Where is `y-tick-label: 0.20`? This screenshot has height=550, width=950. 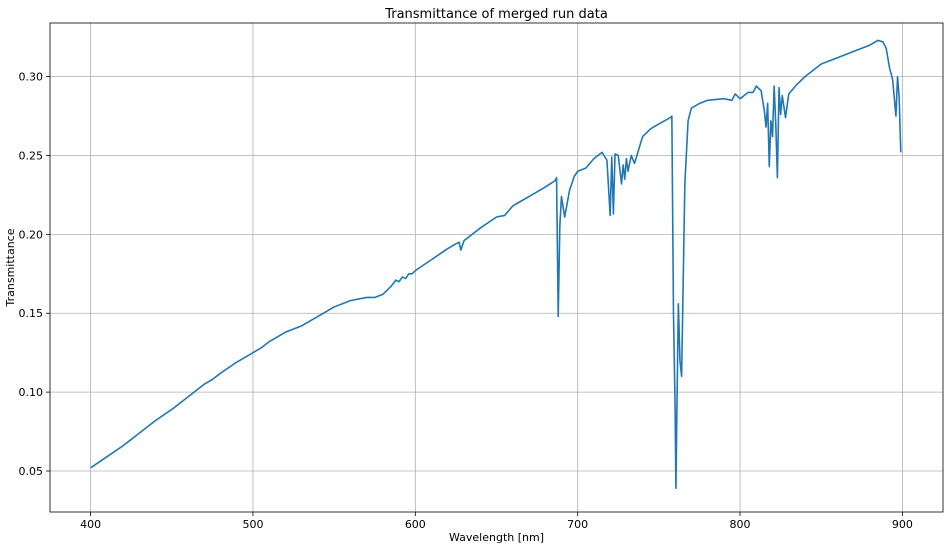 y-tick-label: 0.20 is located at coordinates (31, 234).